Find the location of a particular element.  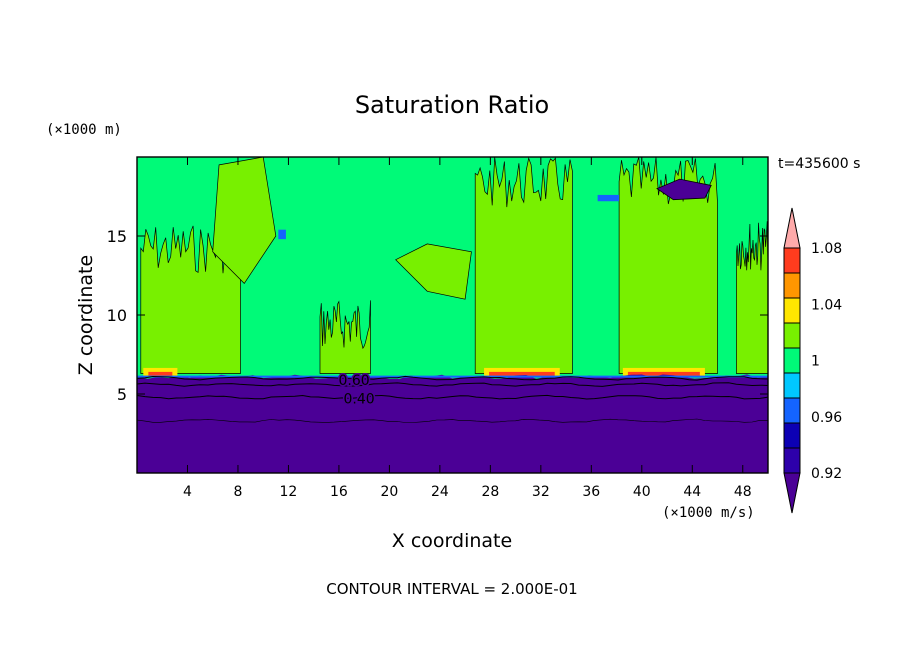

y-tick-label: 5 is located at coordinates (122, 394).